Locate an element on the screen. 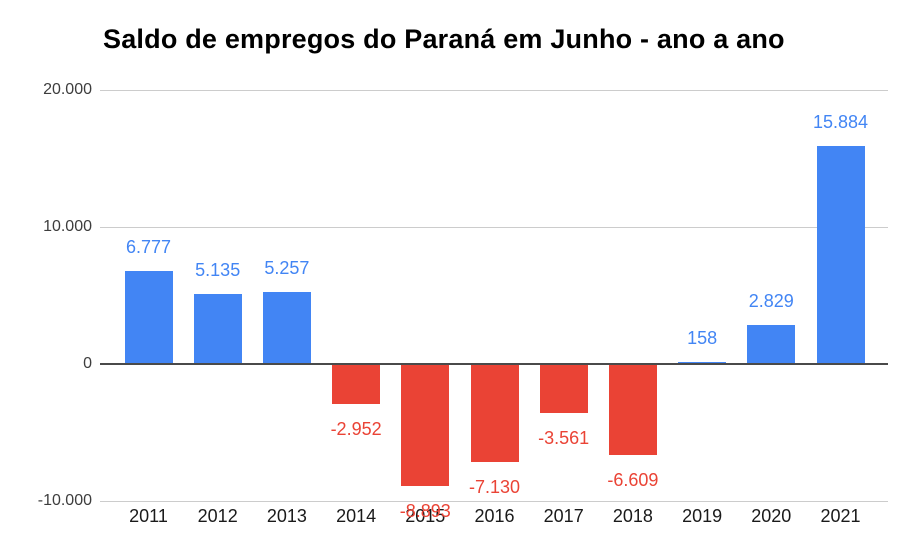 The width and height of the screenshot is (915, 555). value-label-2016: -7.130 is located at coordinates (494, 486).